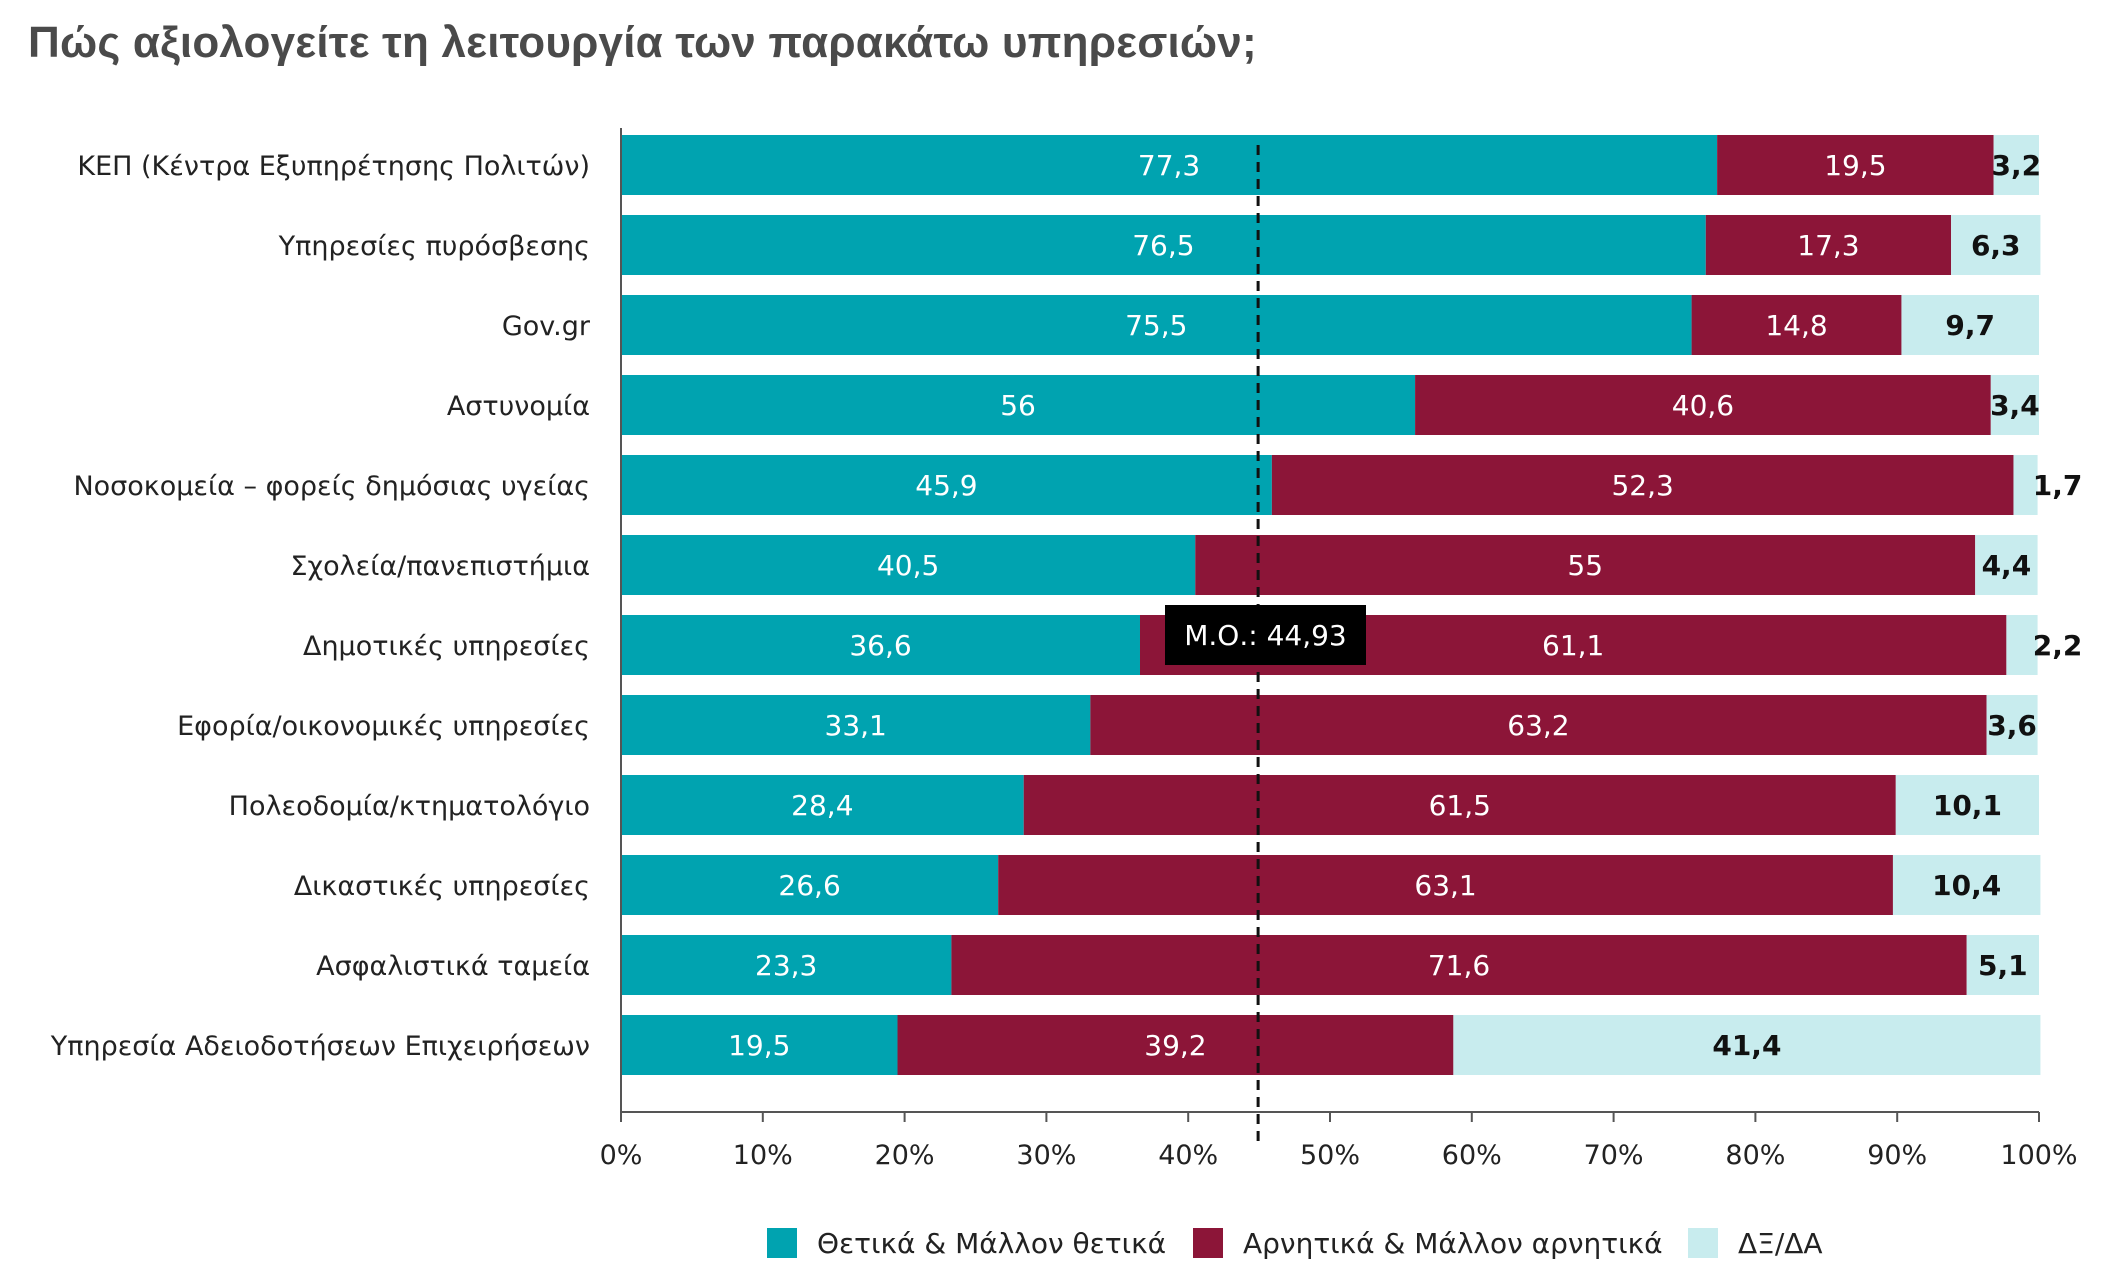  I want to click on value-label: 77,3, so click(1169, 165).